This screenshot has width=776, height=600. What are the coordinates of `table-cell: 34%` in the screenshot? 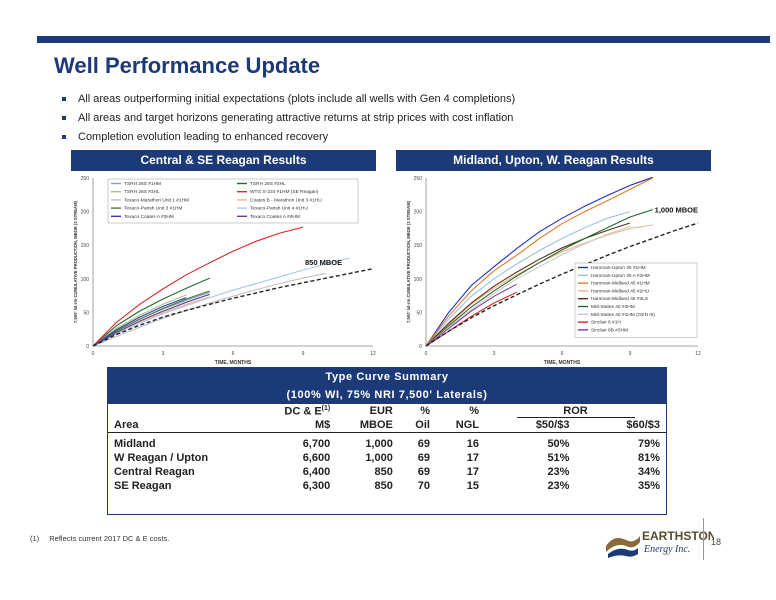 It's located at (648, 472).